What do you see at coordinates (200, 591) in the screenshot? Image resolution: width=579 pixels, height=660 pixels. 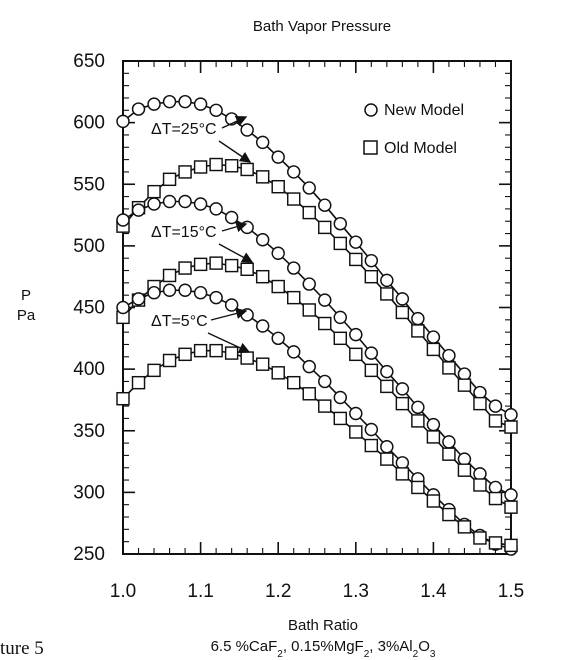 I see `x-tick-label: 1.1` at bounding box center [200, 591].